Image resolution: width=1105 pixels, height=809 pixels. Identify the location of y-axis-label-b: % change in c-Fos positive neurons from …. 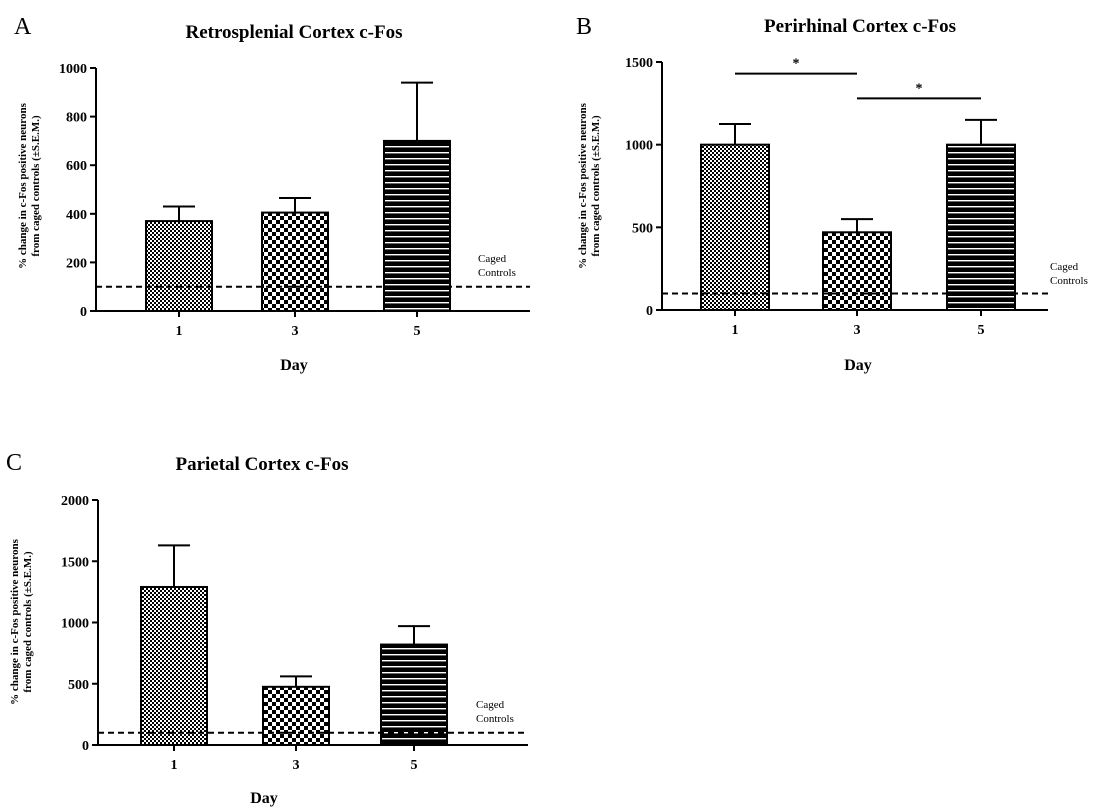
(589, 185).